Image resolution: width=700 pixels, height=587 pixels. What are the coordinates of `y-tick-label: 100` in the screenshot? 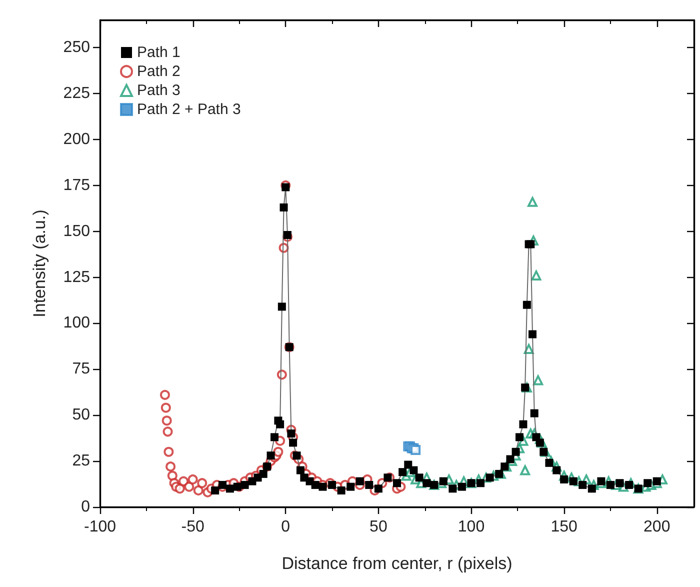 It's located at (76, 323).